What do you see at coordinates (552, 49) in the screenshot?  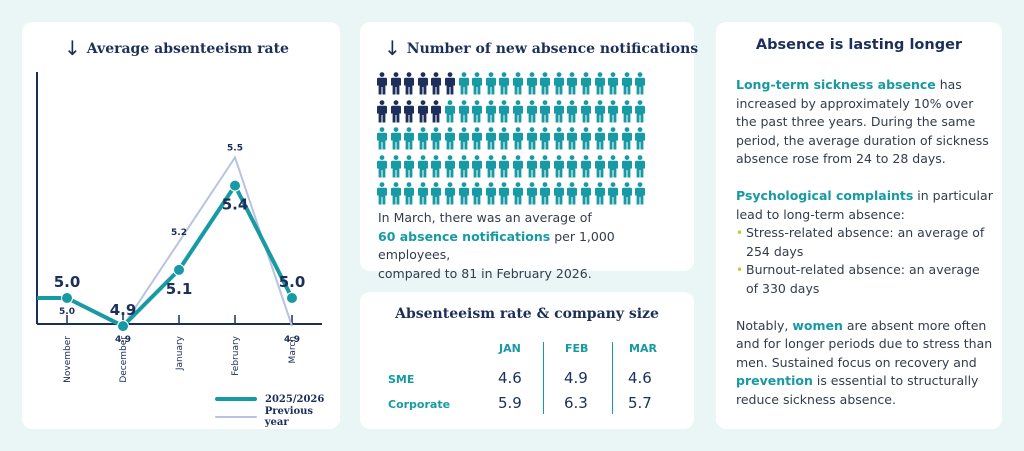 I see `notif-card-title-text: Number of new absence notifications` at bounding box center [552, 49].